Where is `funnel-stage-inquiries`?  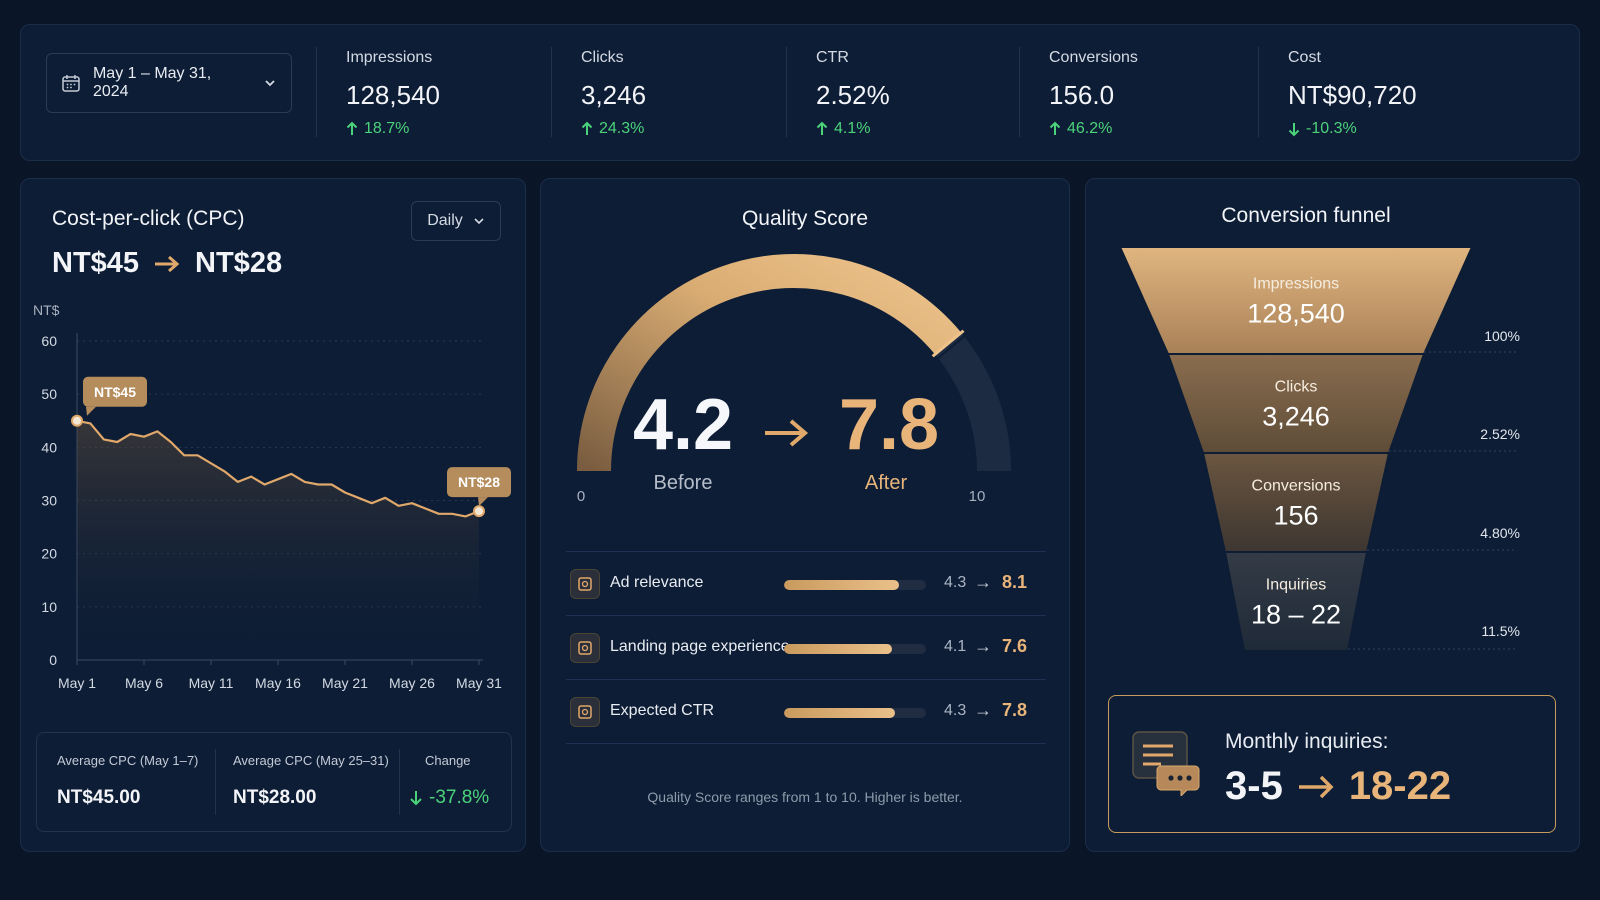 funnel-stage-inquiries is located at coordinates (1296, 601).